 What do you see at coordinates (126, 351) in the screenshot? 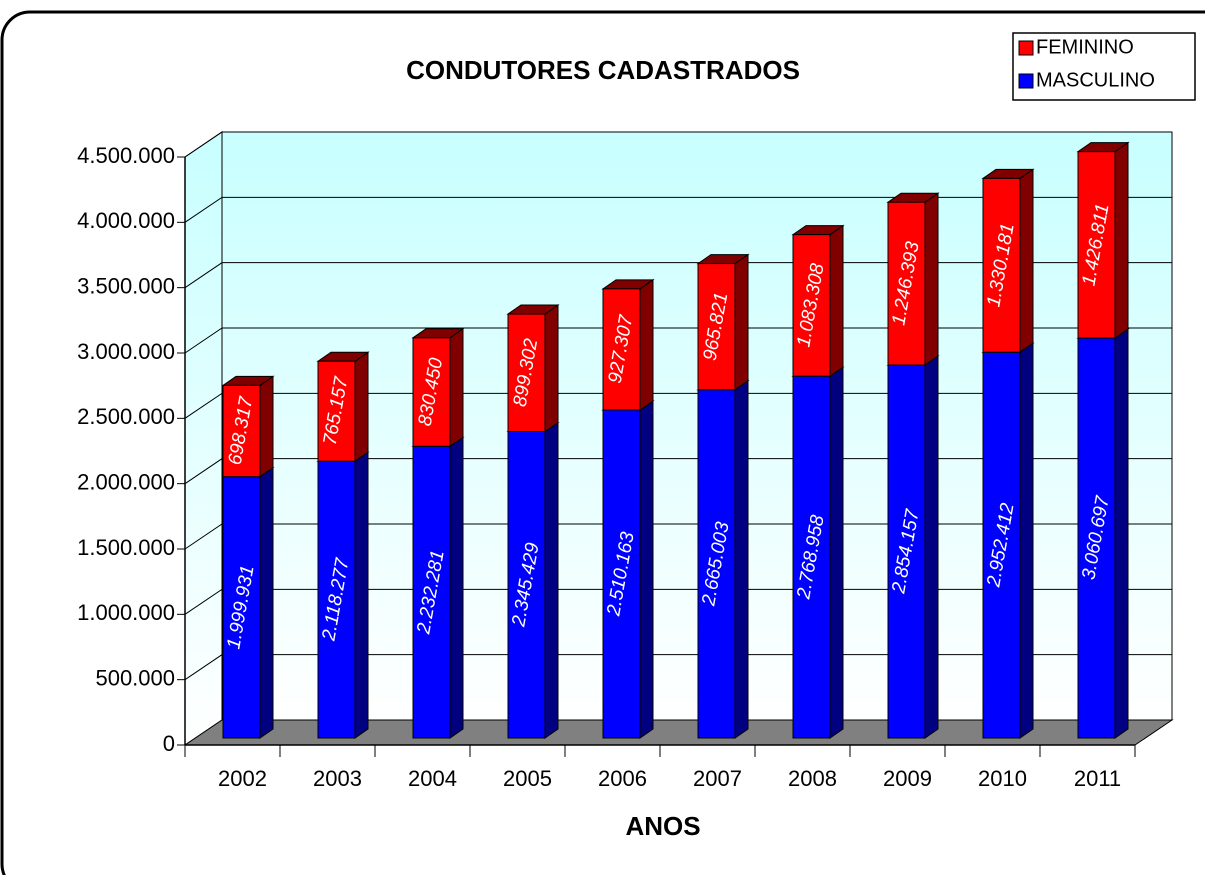
I see `y-tick-label: 3.000.000` at bounding box center [126, 351].